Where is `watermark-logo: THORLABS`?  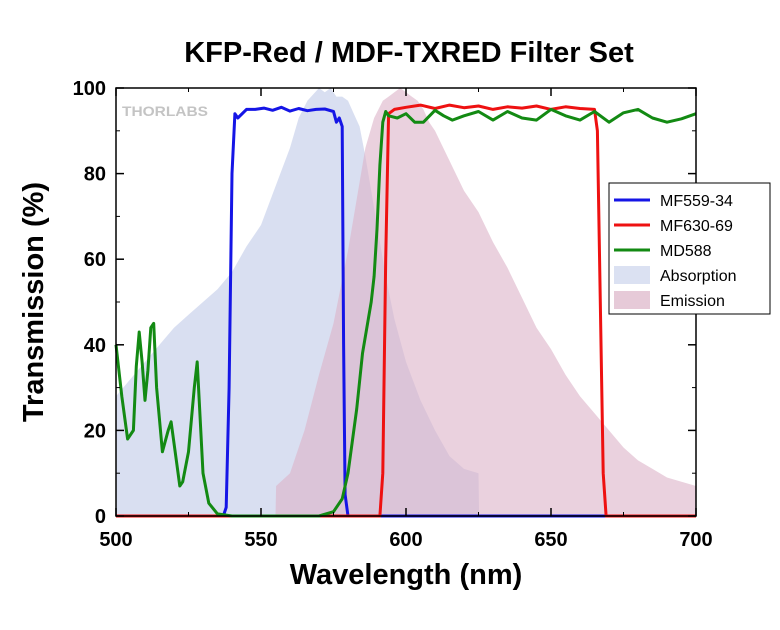 watermark-logo: THORLABS is located at coordinates (165, 111).